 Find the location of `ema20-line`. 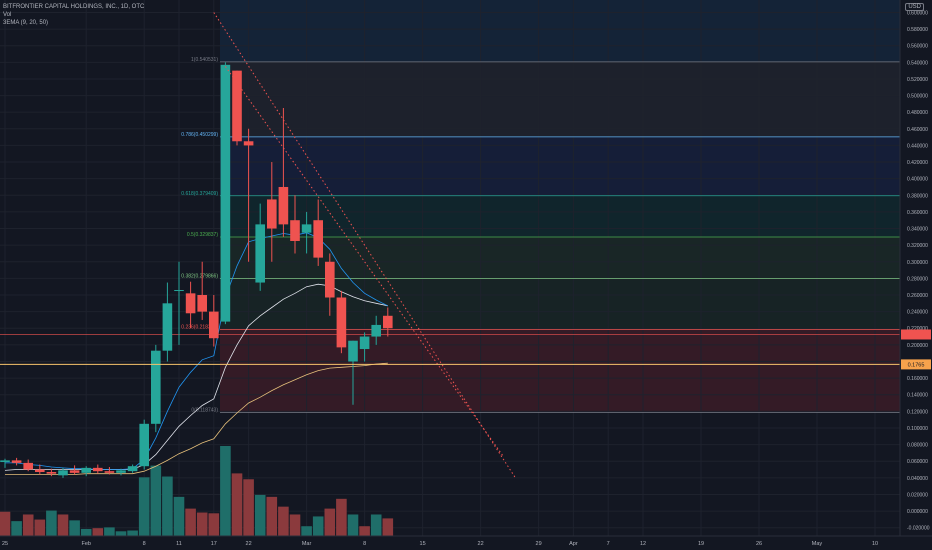

ema20-line is located at coordinates (196, 377).